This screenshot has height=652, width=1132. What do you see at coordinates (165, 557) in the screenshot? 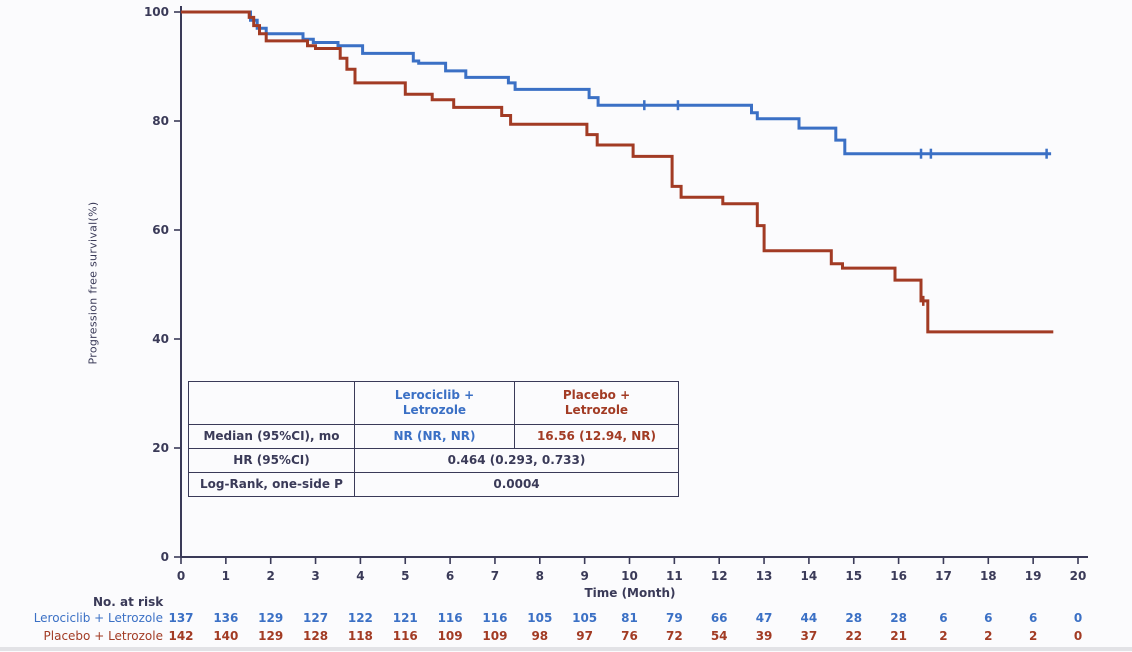
I see `y-tick-label: 0` at bounding box center [165, 557].